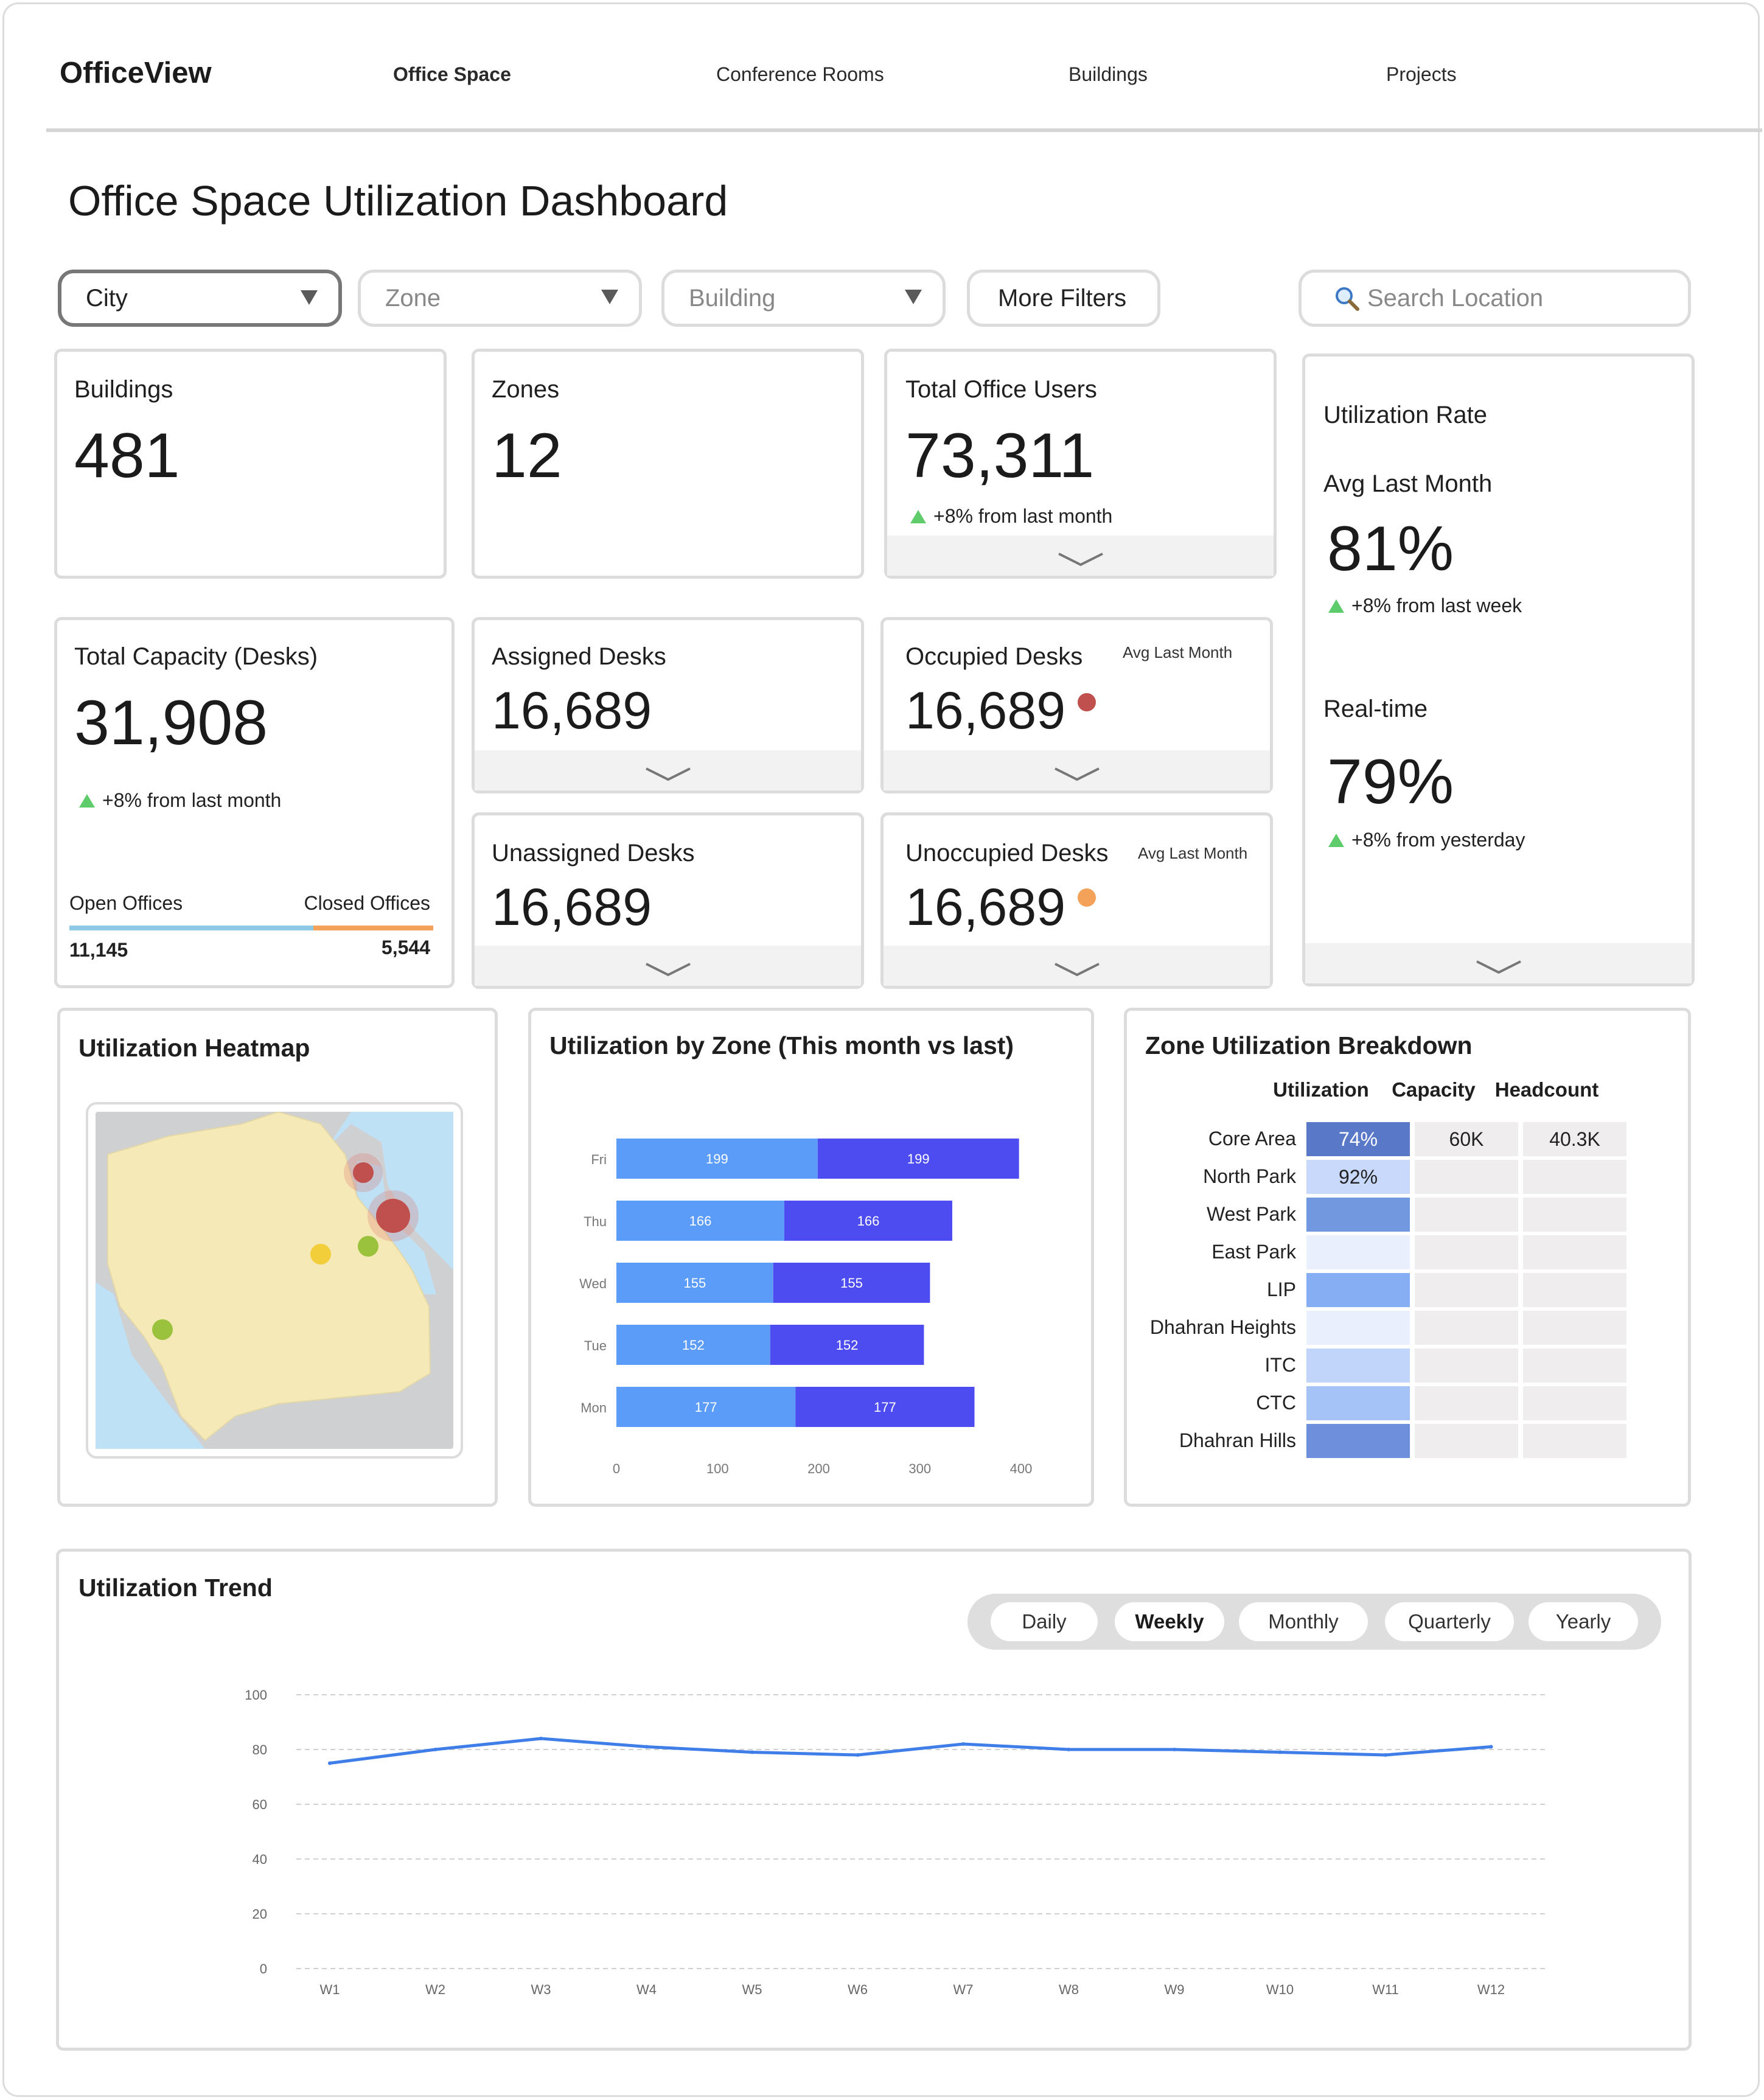  I want to click on occupied-desks-card: Occupied Desks Avg Last Month 16,689, so click(1076, 705).